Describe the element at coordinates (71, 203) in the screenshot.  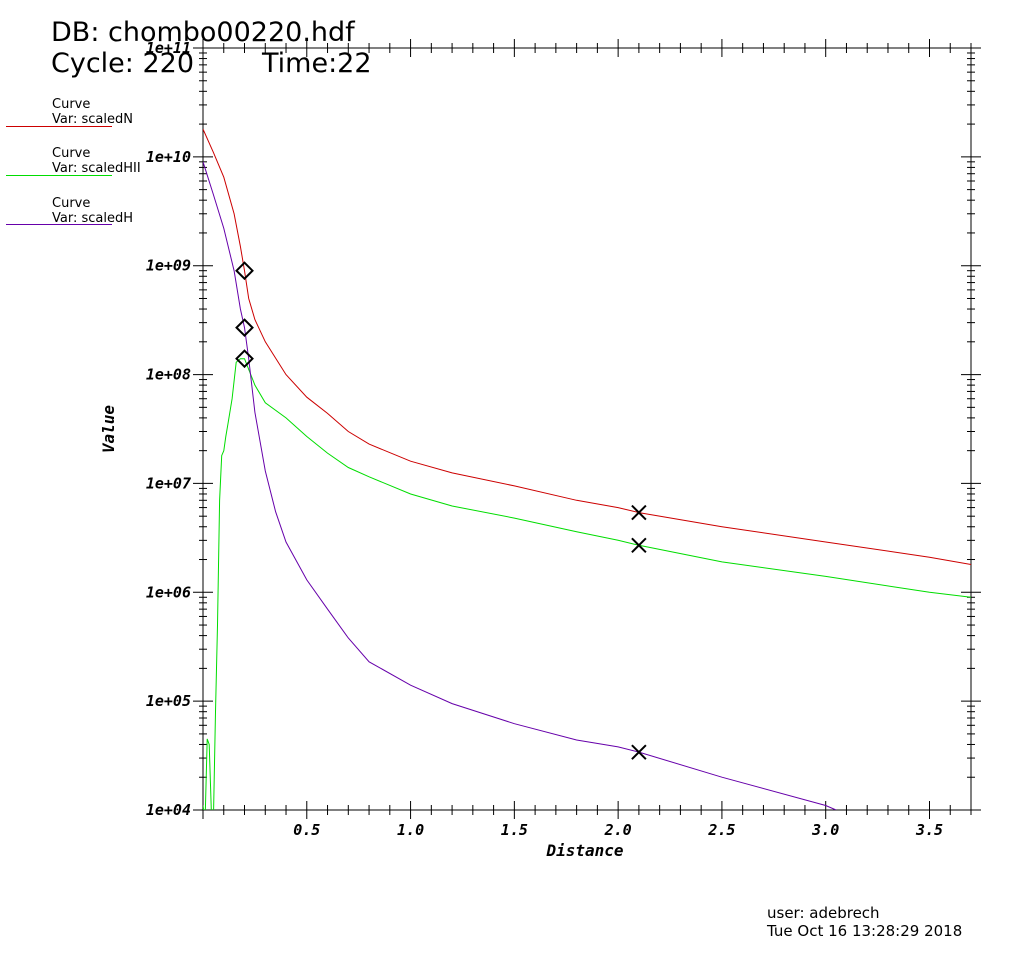
I see `legend-kind-scaledH: Curve` at that location.